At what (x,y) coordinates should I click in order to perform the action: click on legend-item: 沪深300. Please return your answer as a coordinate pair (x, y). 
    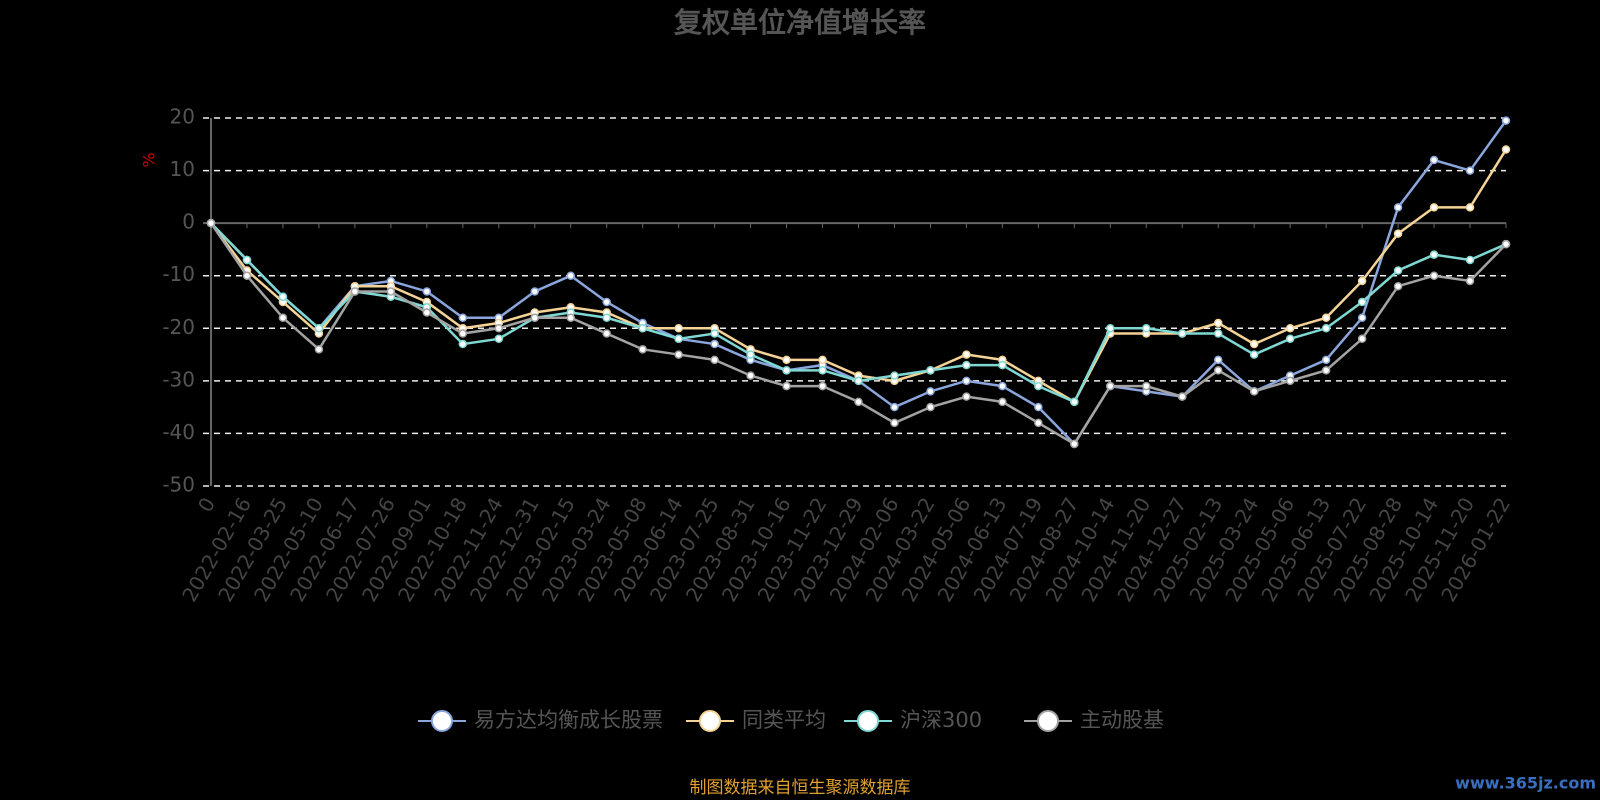
    Looking at the image, I should click on (913, 720).